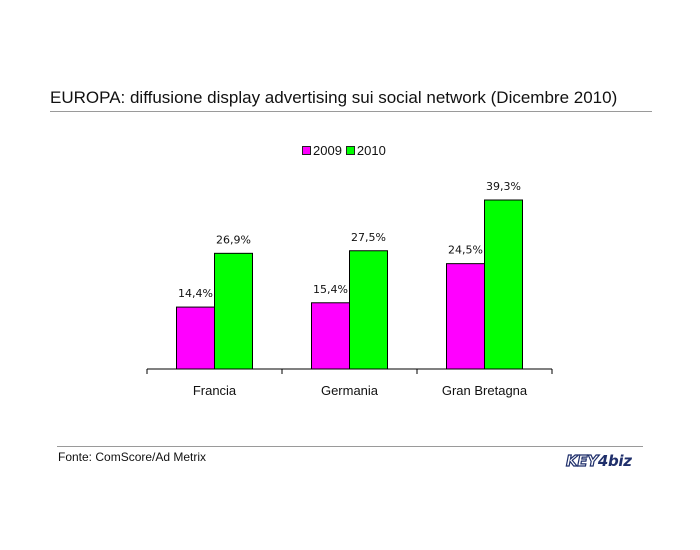 The image size is (700, 550). I want to click on legend: 2009 2010, so click(346, 150).